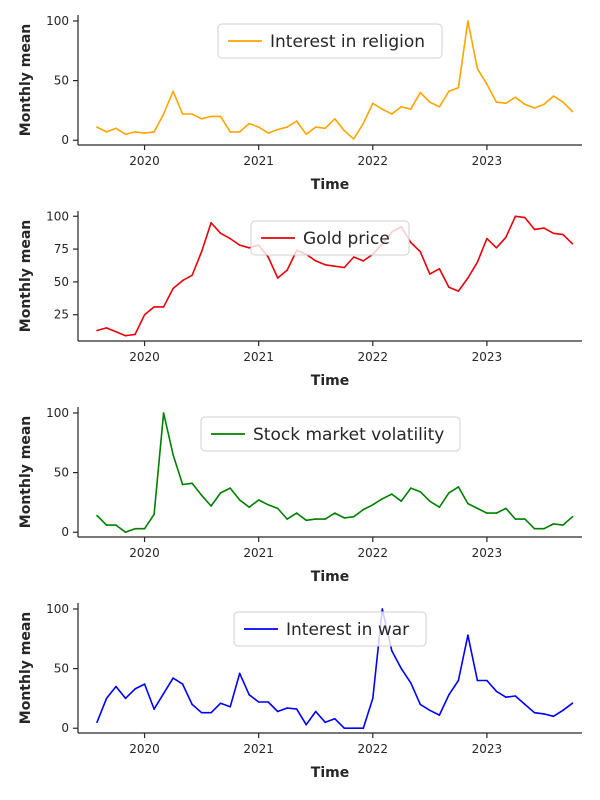 The image size is (600, 800). Describe the element at coordinates (346, 239) in the screenshot. I see `legend-label: Gold price` at that location.